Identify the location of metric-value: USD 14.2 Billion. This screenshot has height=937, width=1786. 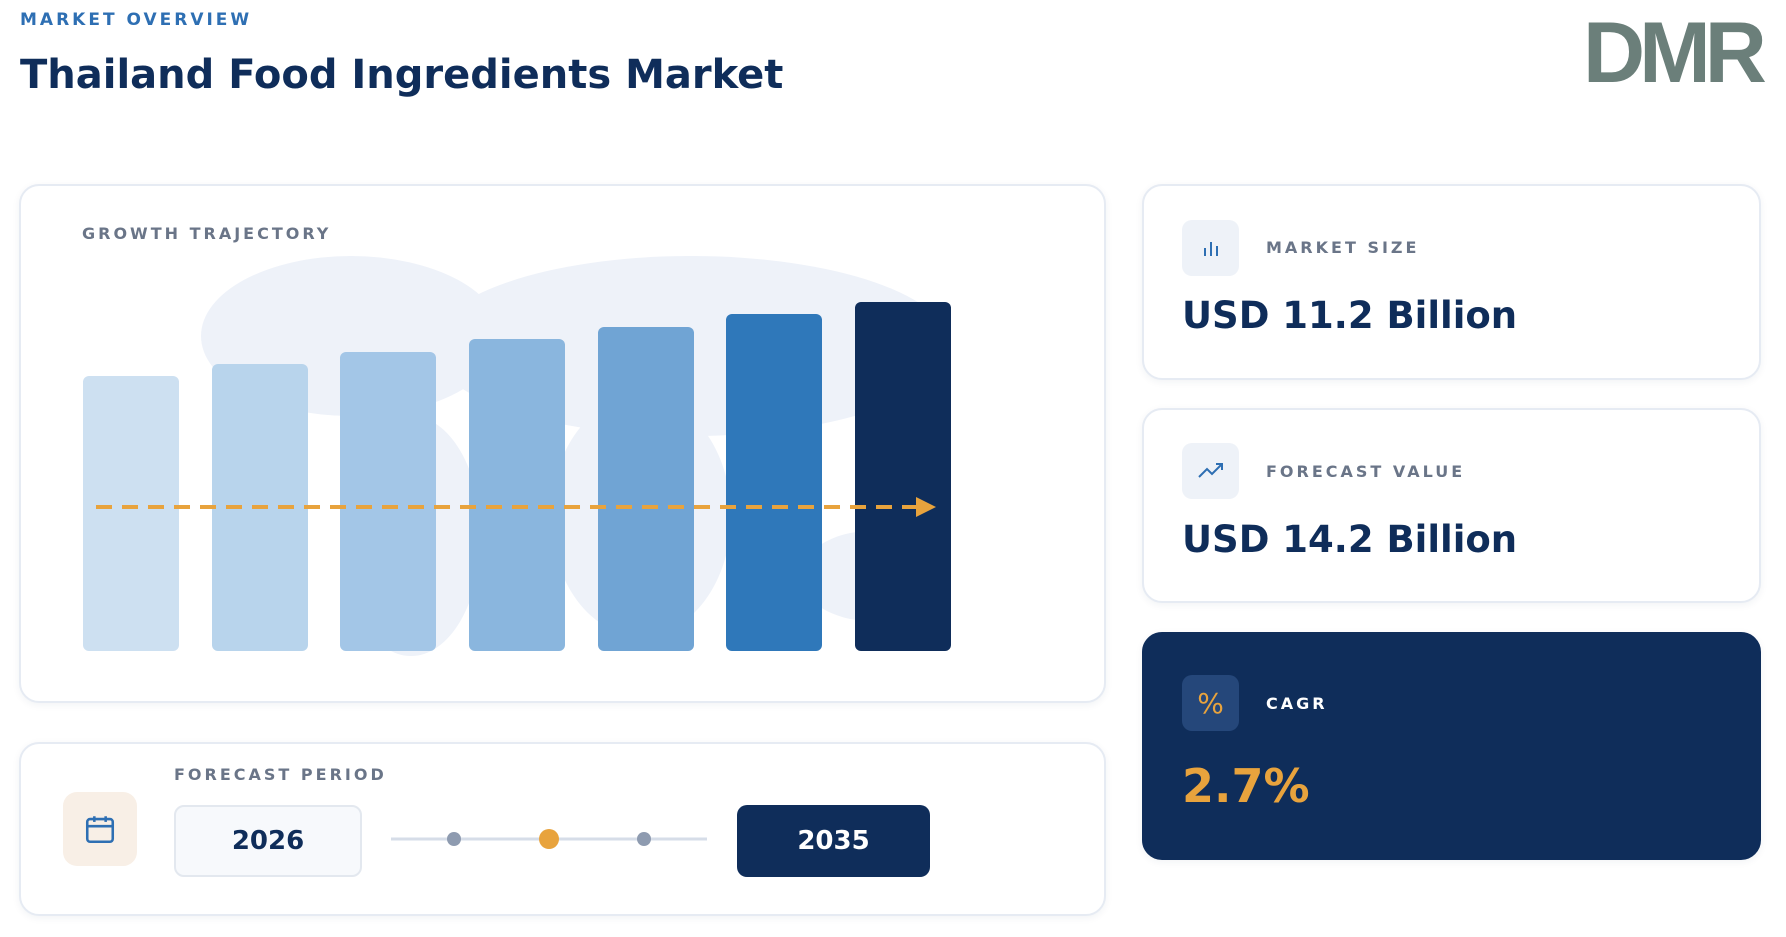
(1350, 539).